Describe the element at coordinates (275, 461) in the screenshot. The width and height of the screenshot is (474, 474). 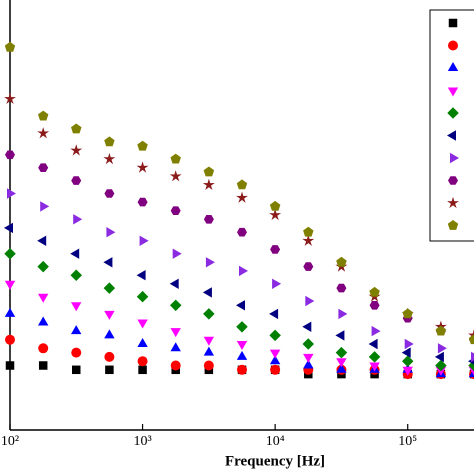
I see `x-axis-label: Frequency [Hz]` at that location.